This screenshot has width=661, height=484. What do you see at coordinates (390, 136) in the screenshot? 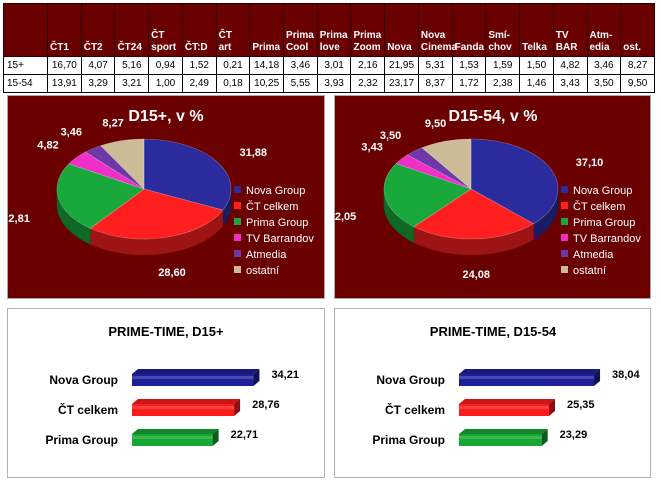
I see `pie-value-label: 3,50` at bounding box center [390, 136].